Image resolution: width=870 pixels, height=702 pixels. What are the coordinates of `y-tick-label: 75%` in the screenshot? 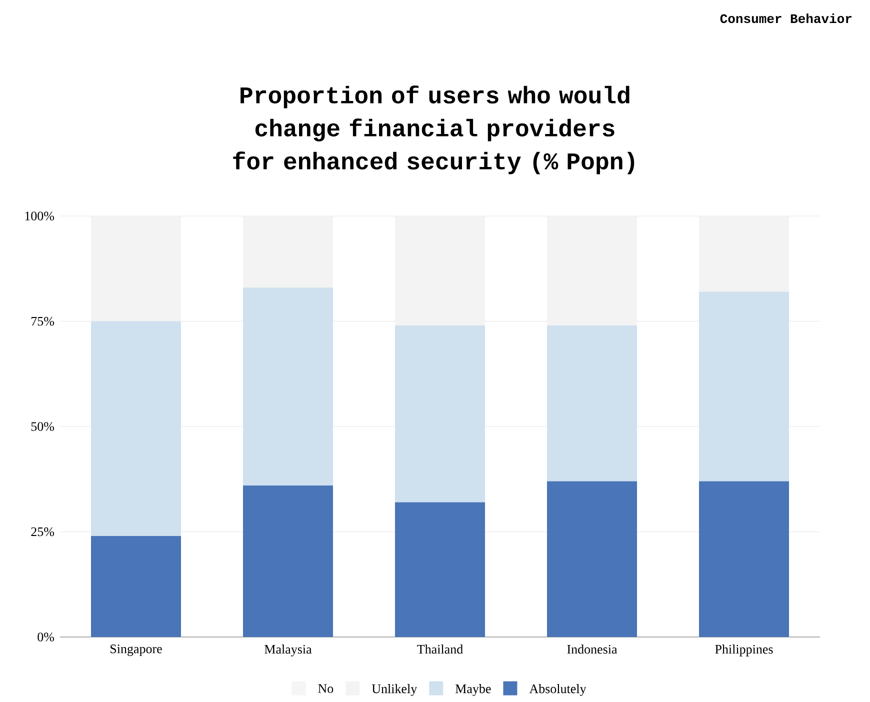 It's located at (43, 321).